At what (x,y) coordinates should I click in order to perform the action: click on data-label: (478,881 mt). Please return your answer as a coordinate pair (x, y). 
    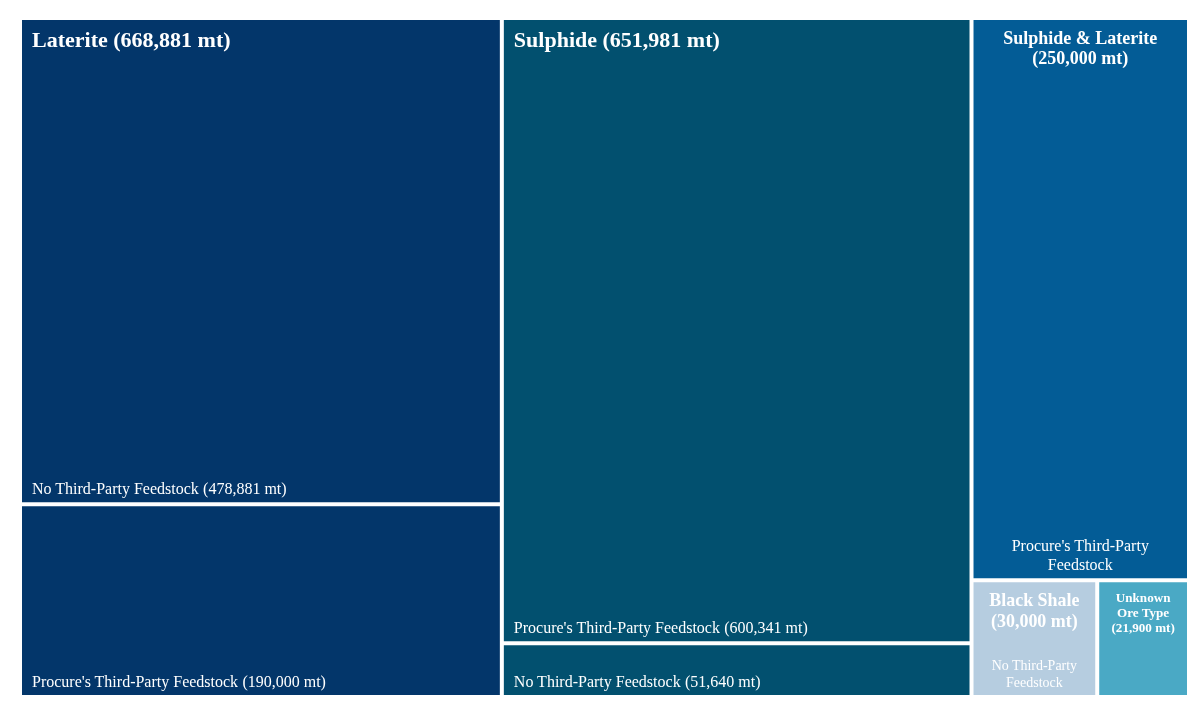
    Looking at the image, I should click on (245, 489).